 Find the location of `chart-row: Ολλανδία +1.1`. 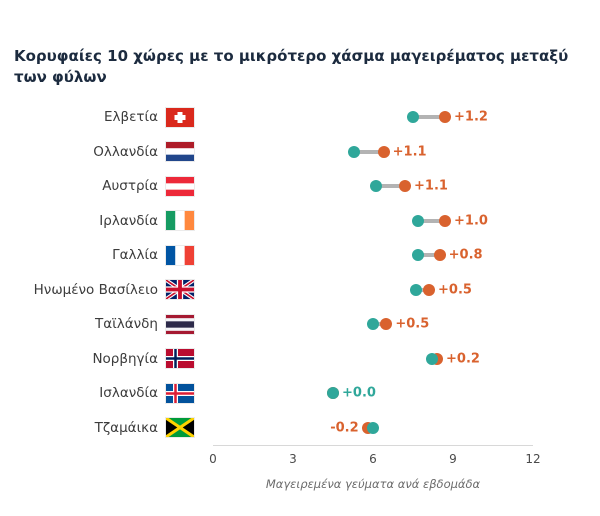

chart-row: Ολλανδία +1.1 is located at coordinates (300, 152).